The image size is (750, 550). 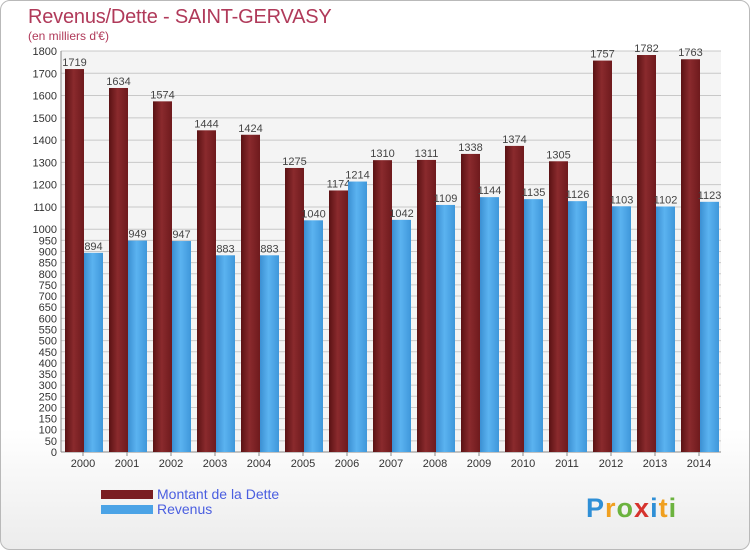 I want to click on data-label-revenus: 949, so click(x=137, y=235).